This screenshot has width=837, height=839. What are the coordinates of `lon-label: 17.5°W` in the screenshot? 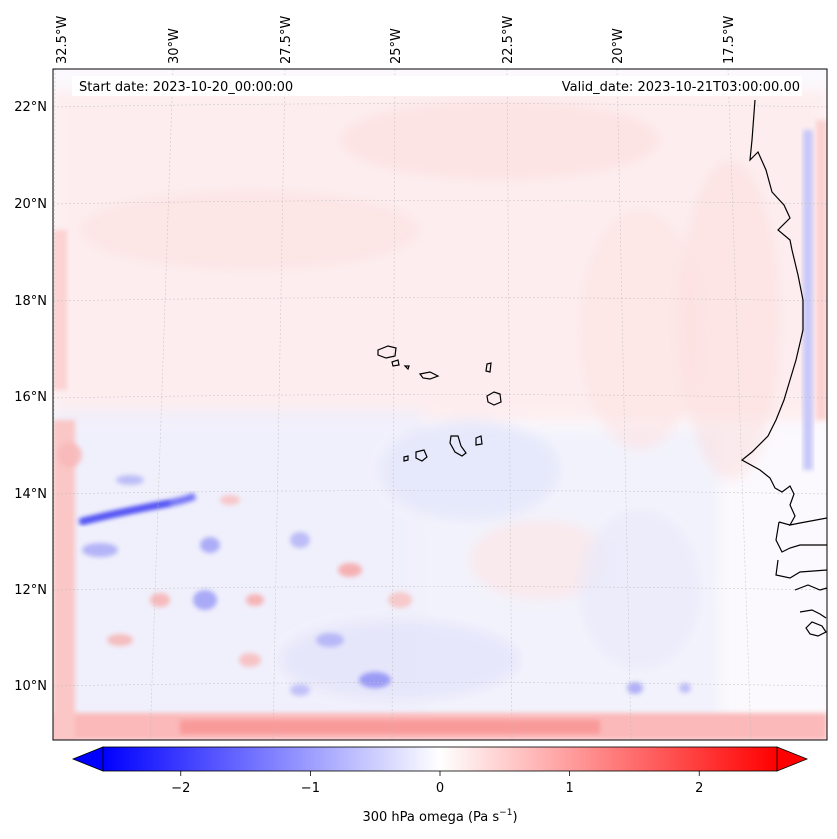 It's located at (729, 40).